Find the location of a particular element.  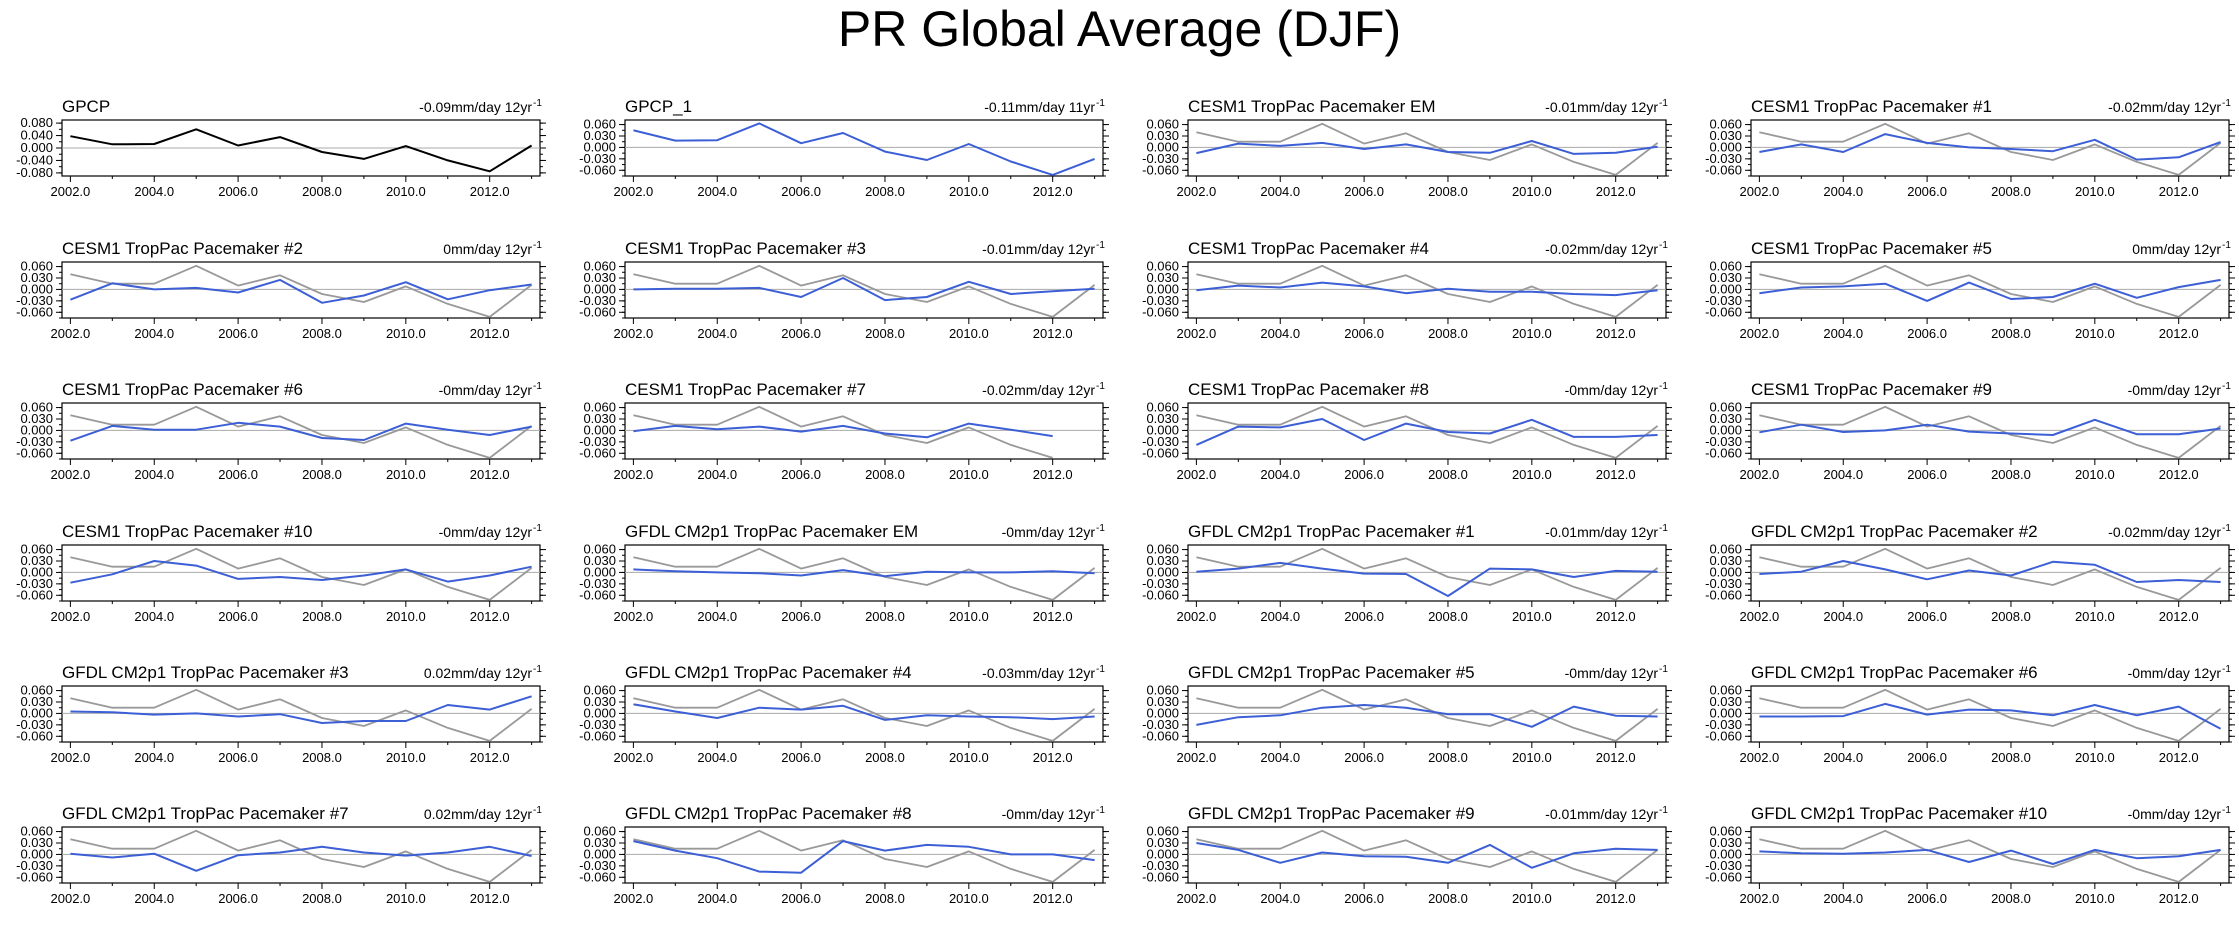

panel-title: CESM1 TropPac Pacemaker #1 is located at coordinates (1871, 106).